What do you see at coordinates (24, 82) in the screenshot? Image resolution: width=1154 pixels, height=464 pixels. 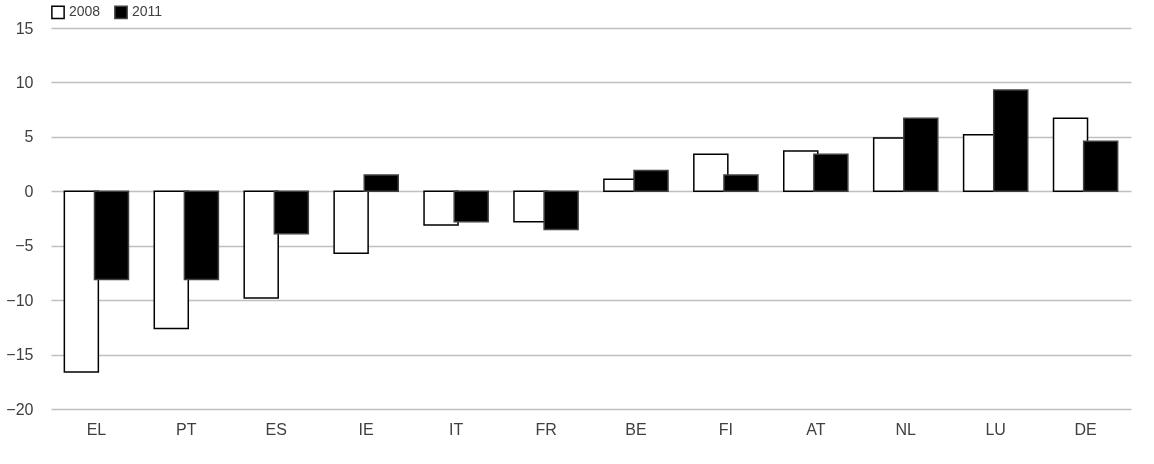 I see `y-tick-label: 10` at bounding box center [24, 82].